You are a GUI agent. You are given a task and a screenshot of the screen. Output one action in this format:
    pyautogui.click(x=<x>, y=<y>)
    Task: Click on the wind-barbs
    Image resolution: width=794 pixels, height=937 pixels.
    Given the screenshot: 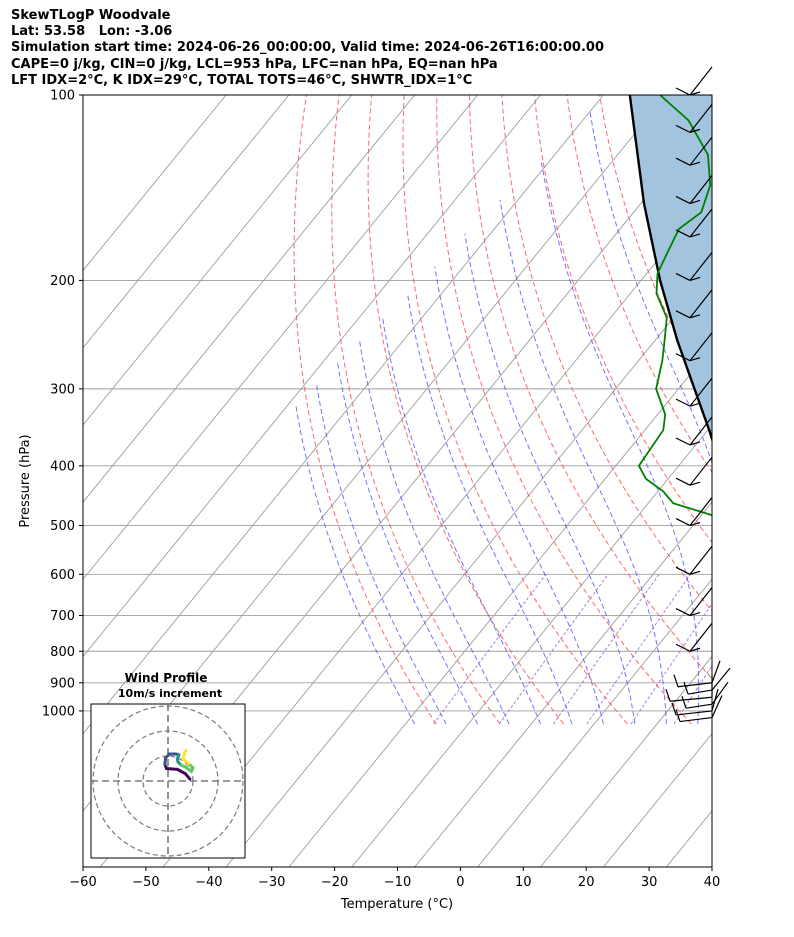 What is the action you would take?
    pyautogui.click(x=698, y=394)
    